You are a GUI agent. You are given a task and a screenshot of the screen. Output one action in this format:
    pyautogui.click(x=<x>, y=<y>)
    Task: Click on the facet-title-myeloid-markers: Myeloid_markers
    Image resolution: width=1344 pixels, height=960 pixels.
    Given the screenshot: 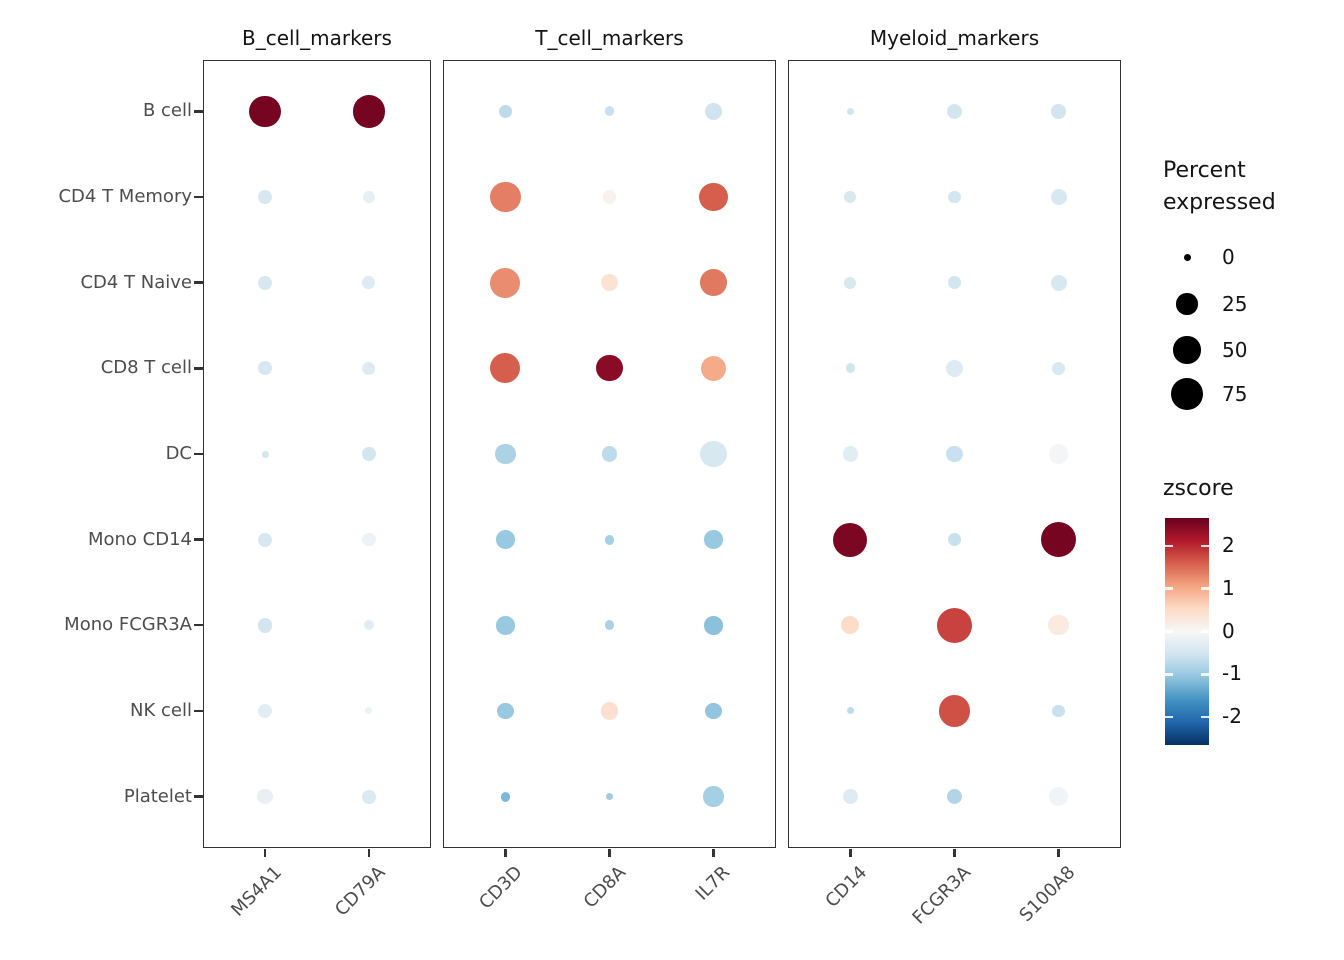 What is the action you would take?
    pyautogui.click(x=954, y=38)
    